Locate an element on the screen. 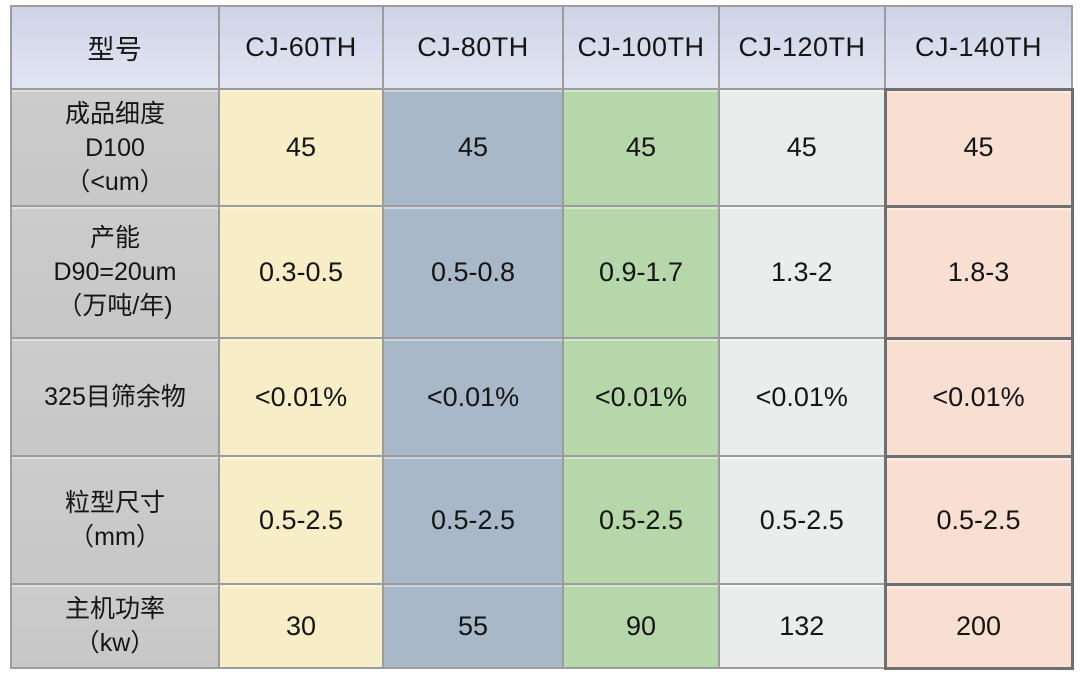 Image resolution: width=1082 pixels, height=681 pixels. header-cell-cj-80th: CJ-80TH is located at coordinates (473, 47).